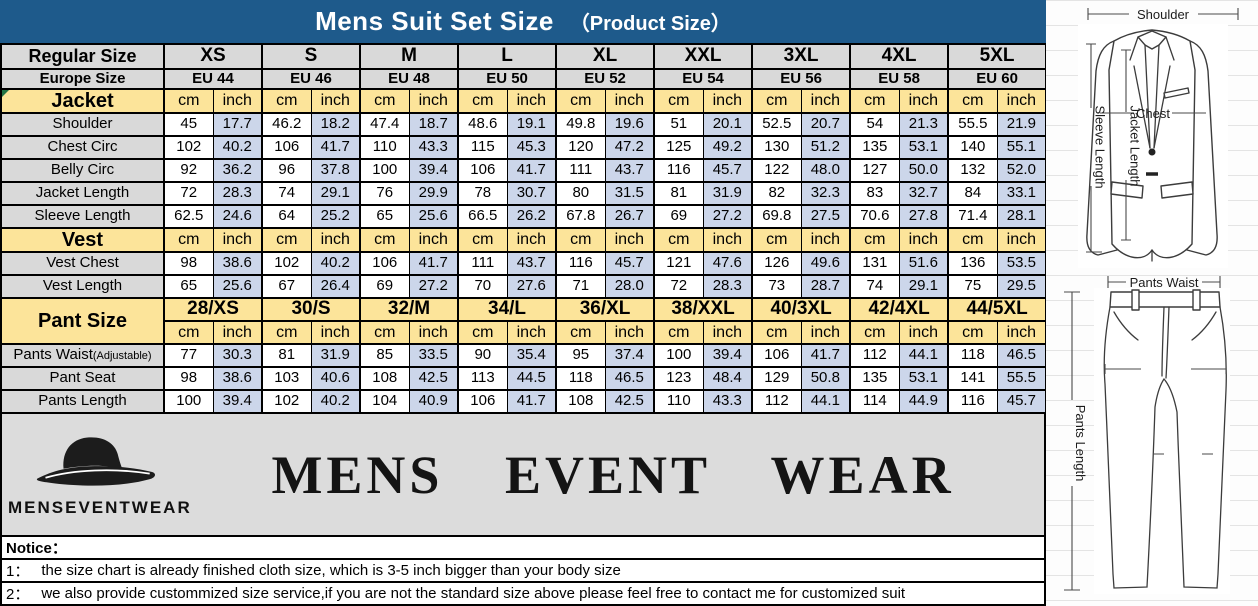  Describe the element at coordinates (899, 79) in the screenshot. I see `europe-size-cell: EU 58` at that location.